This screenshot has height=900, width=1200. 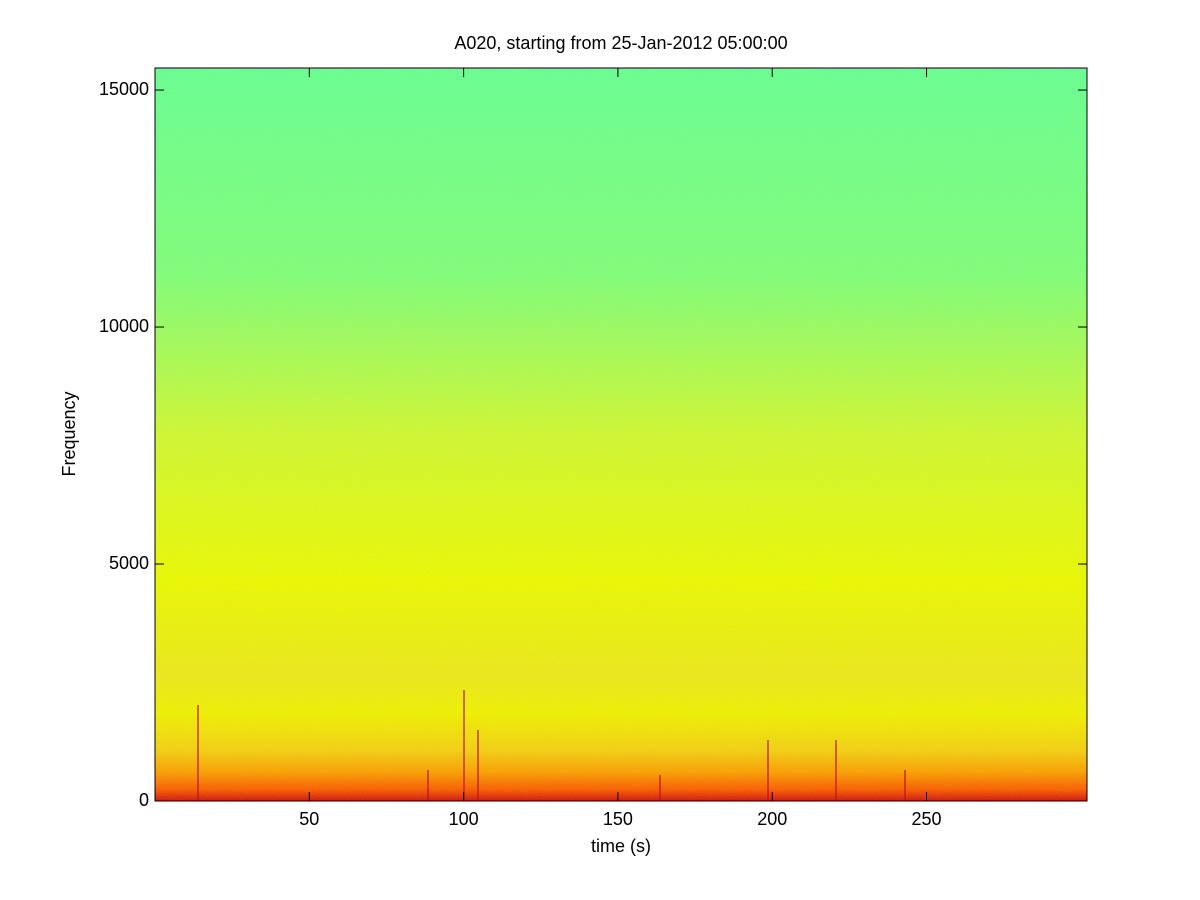 I want to click on chart-title: A020, starting from 25-Jan-2012 05:00:00, so click(x=620, y=43).